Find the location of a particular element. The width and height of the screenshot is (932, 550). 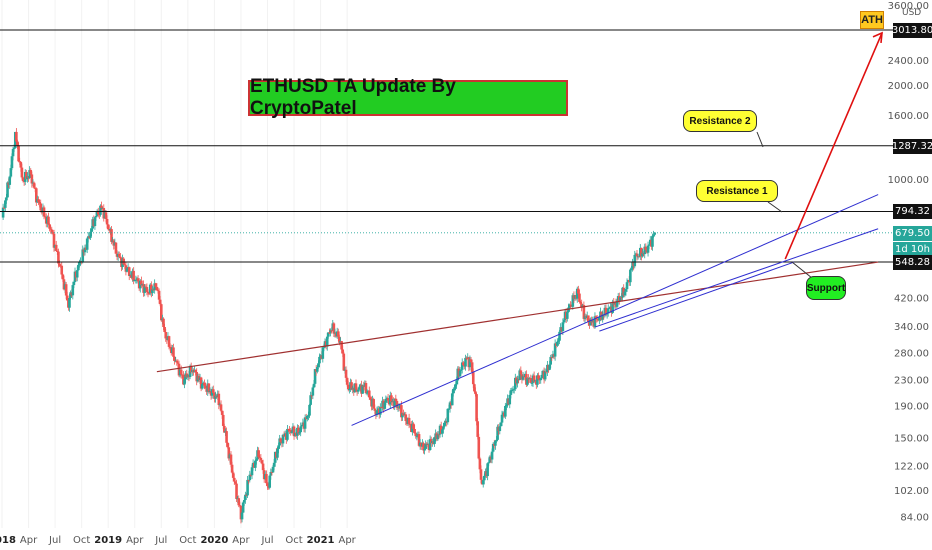

y-tick-label: 190.00 is located at coordinates (911, 406).